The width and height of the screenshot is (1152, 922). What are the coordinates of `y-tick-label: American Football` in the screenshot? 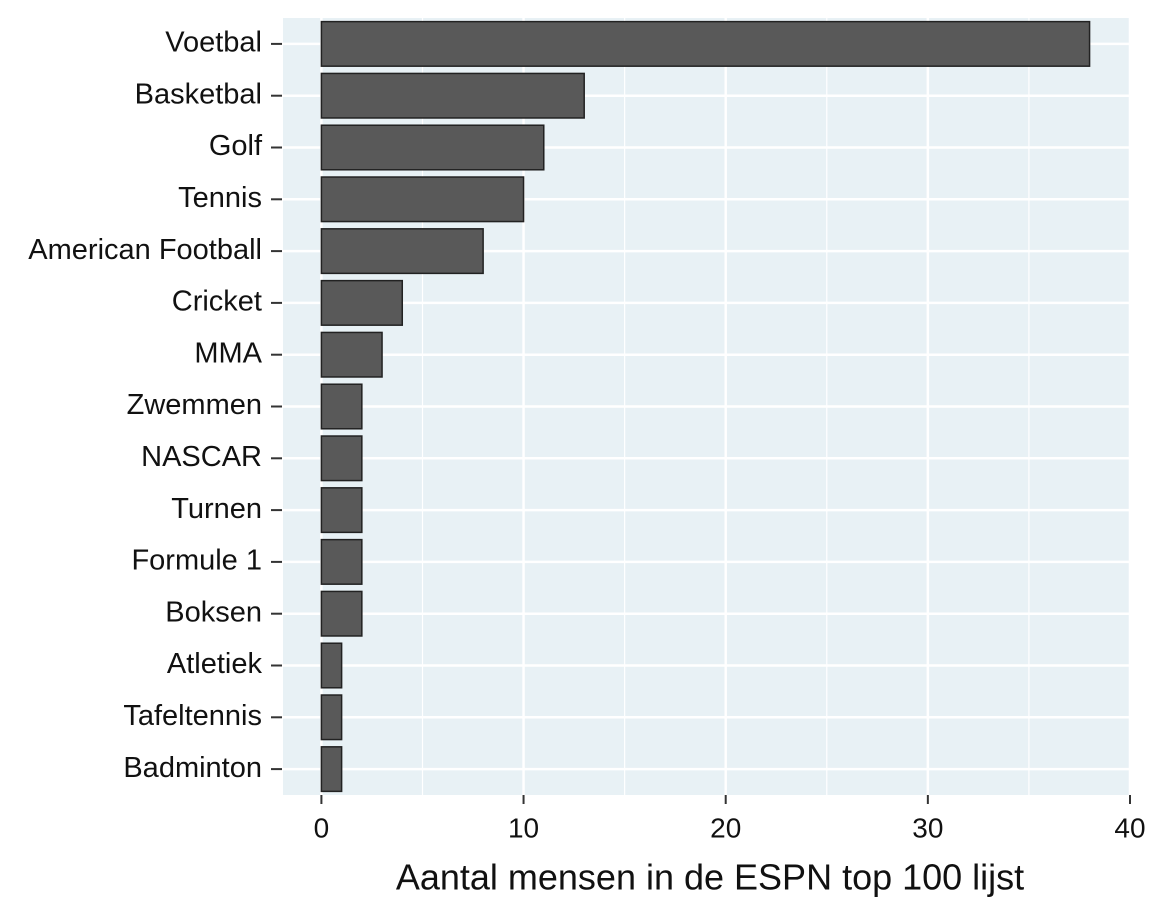 It's located at (145, 250).